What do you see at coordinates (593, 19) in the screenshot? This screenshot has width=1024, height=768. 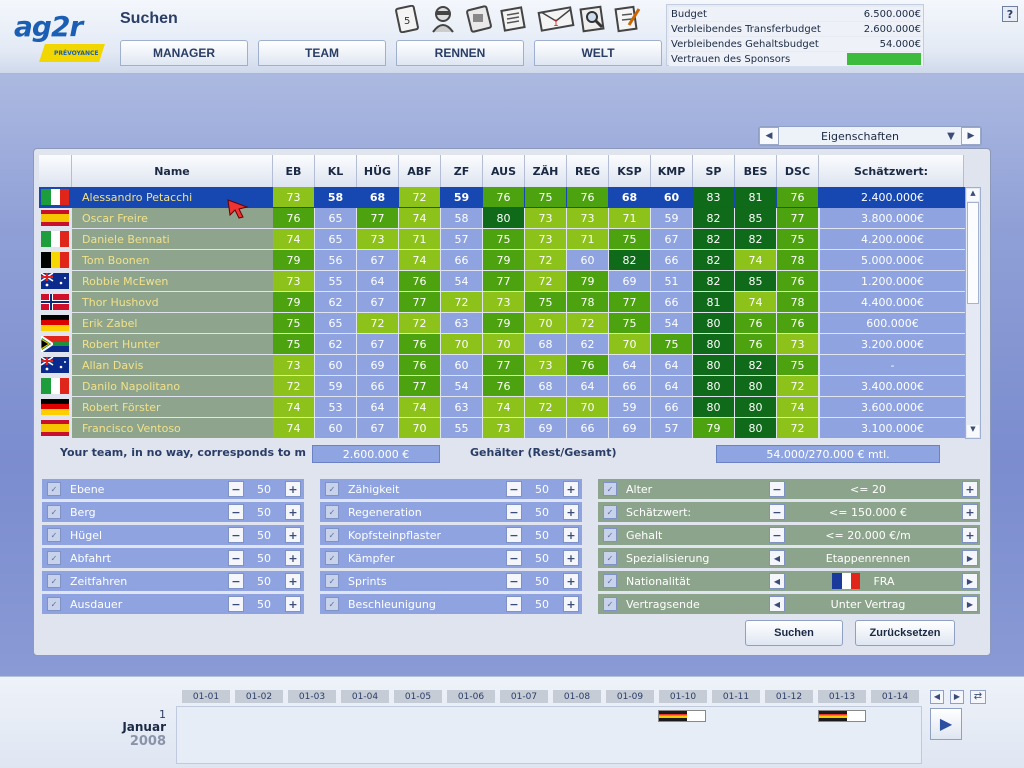 I see `magnifier-icon` at bounding box center [593, 19].